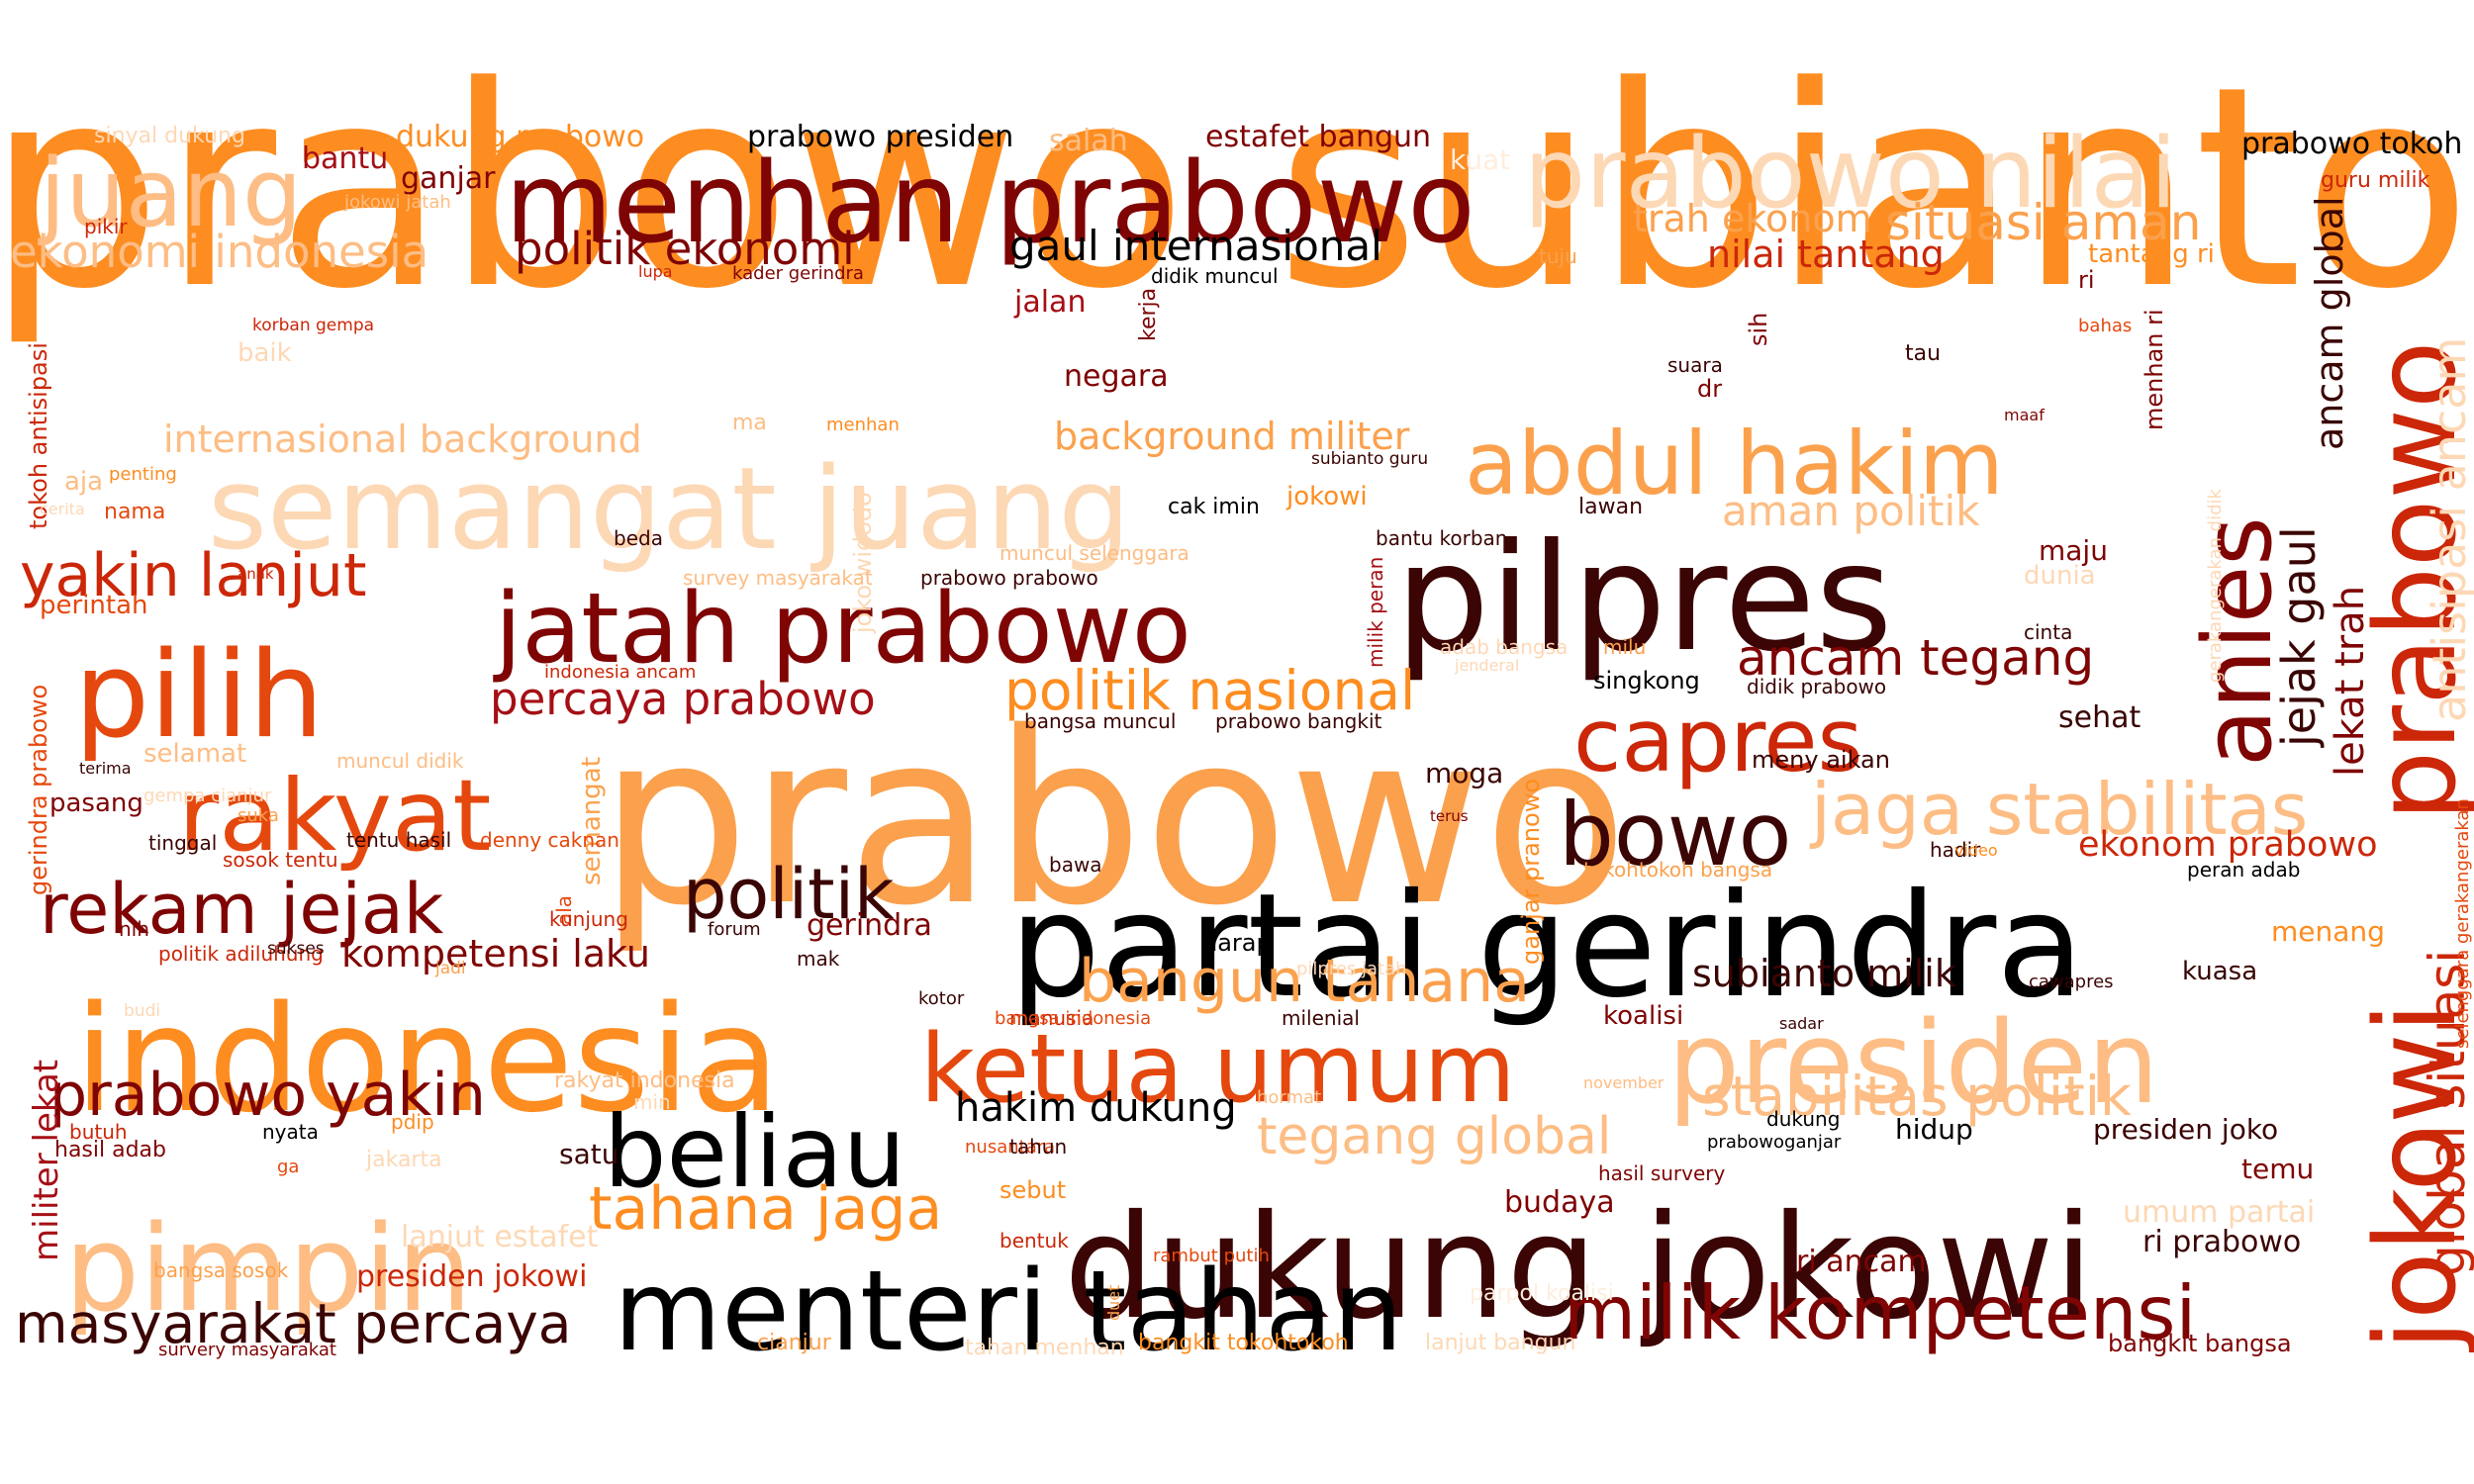  I want to click on word: tentu hasil, so click(399, 840).